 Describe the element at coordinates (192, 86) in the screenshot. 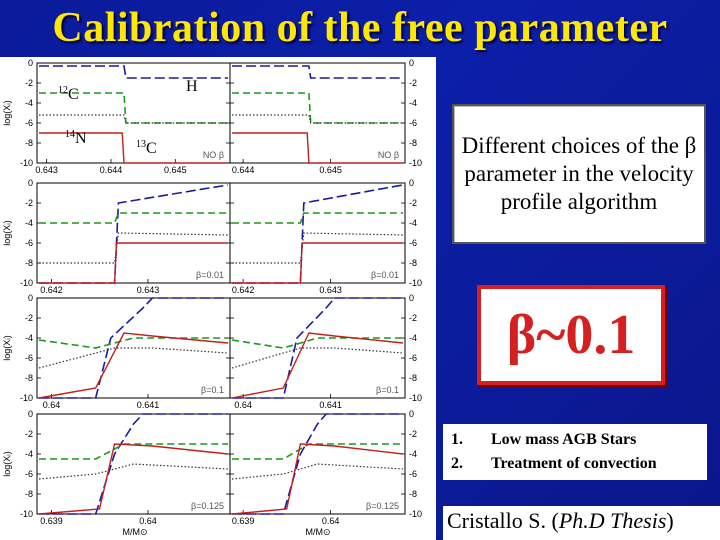

I see `isotope-label-h: H` at that location.